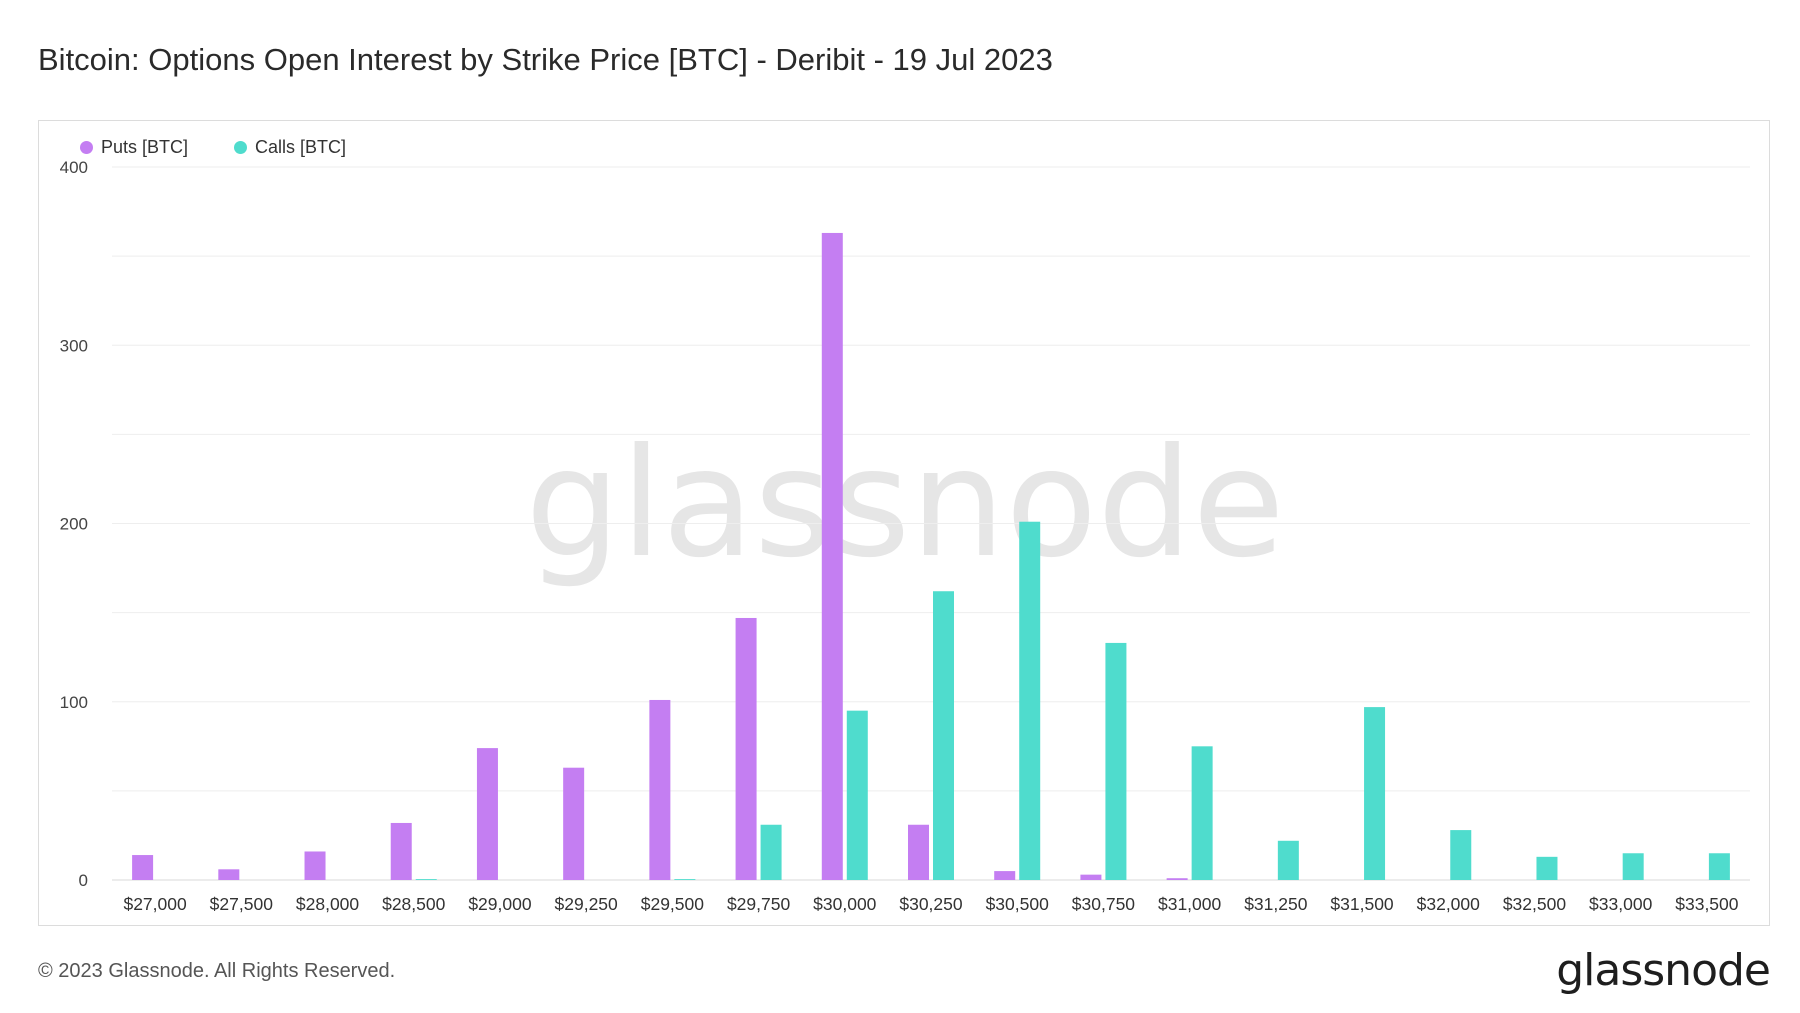  I want to click on glassnode-logo: glassnode, so click(1663, 970).